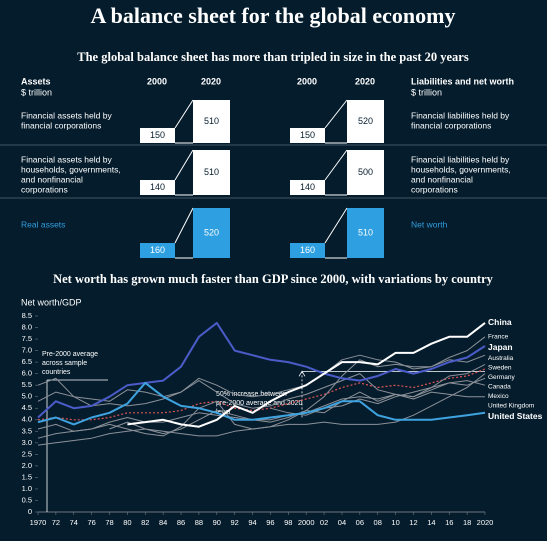 The width and height of the screenshot is (547, 541). I want to click on y-axis-label: Net worth/GDP, so click(51, 302).